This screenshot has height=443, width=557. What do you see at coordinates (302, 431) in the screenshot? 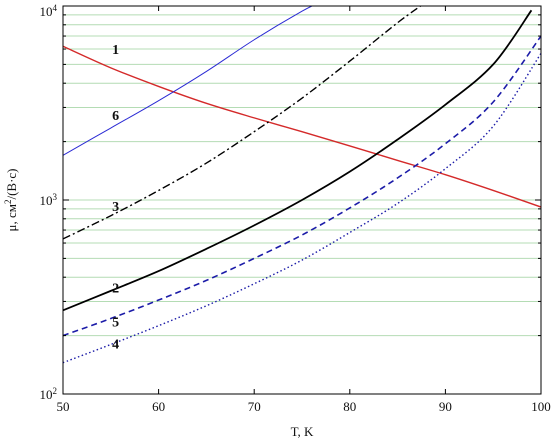
I see `x-axis-label: T, K` at bounding box center [302, 431].